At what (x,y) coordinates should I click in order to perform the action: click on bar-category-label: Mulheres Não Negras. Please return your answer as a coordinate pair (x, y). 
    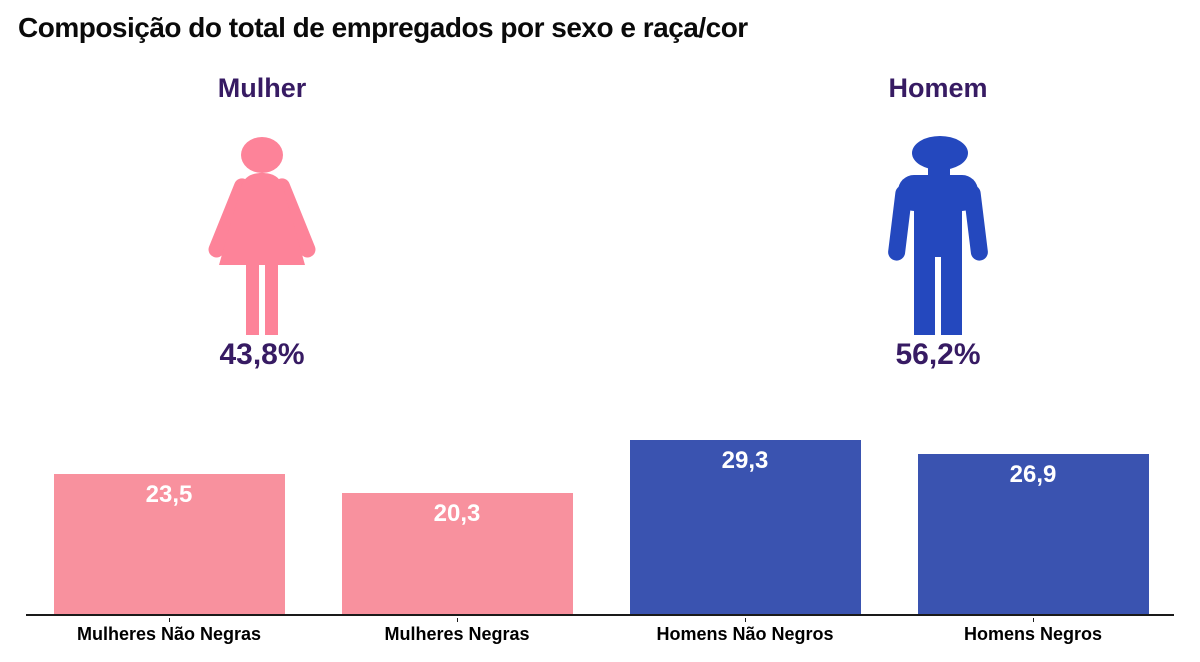
    Looking at the image, I should click on (169, 634).